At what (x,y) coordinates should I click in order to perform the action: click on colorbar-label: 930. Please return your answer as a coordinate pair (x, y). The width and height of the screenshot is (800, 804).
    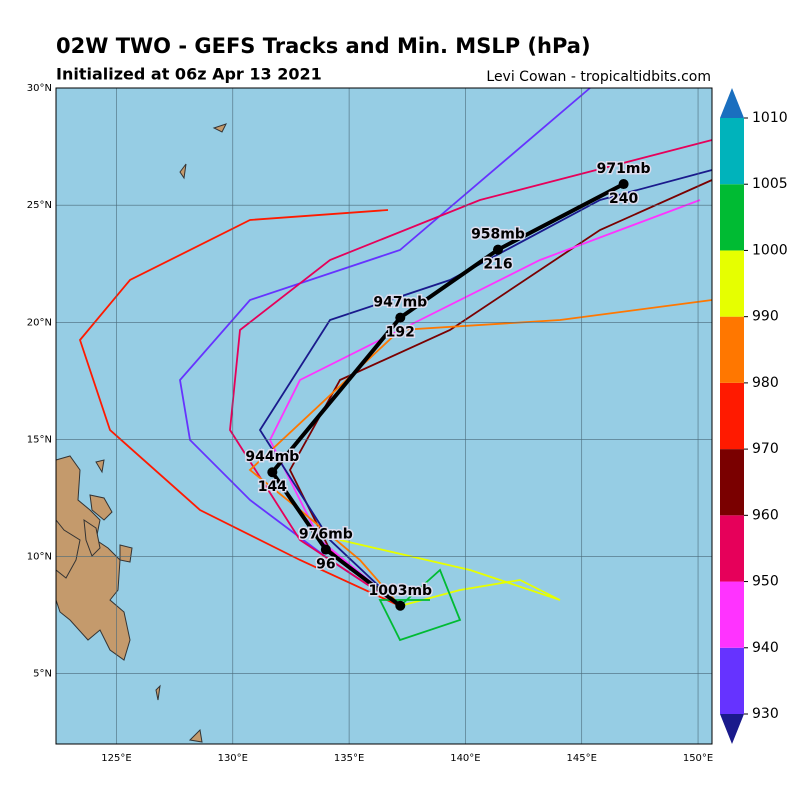
    Looking at the image, I should click on (765, 714).